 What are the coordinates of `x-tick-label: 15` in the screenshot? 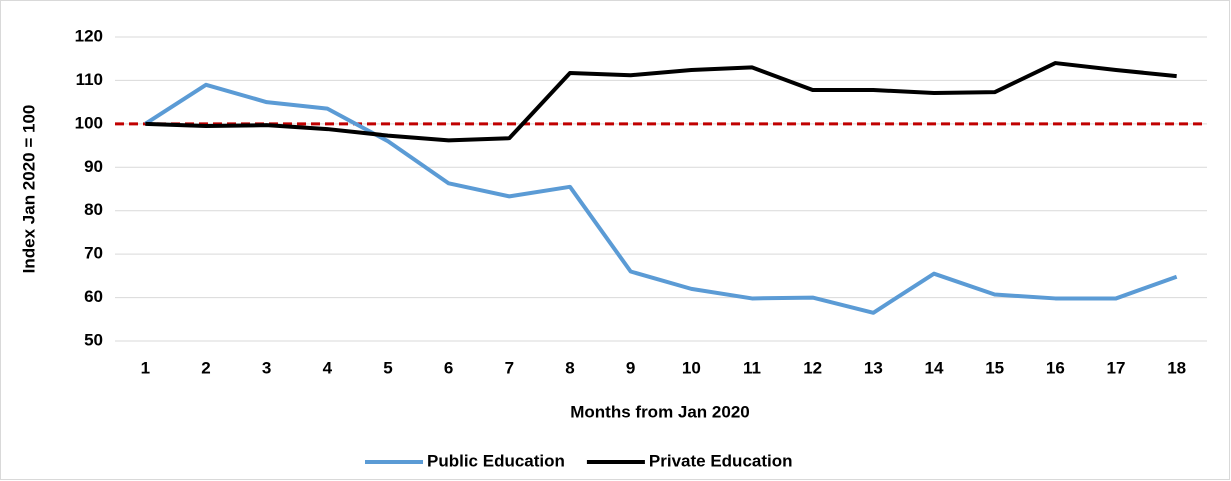 It's located at (994, 367).